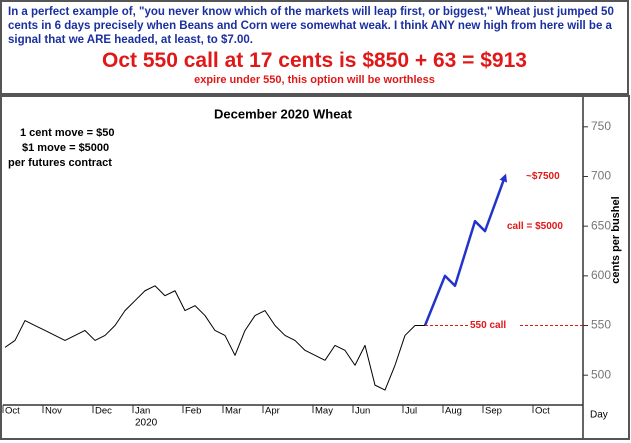 The image size is (631, 443). I want to click on x-axis-label: Day, so click(599, 415).